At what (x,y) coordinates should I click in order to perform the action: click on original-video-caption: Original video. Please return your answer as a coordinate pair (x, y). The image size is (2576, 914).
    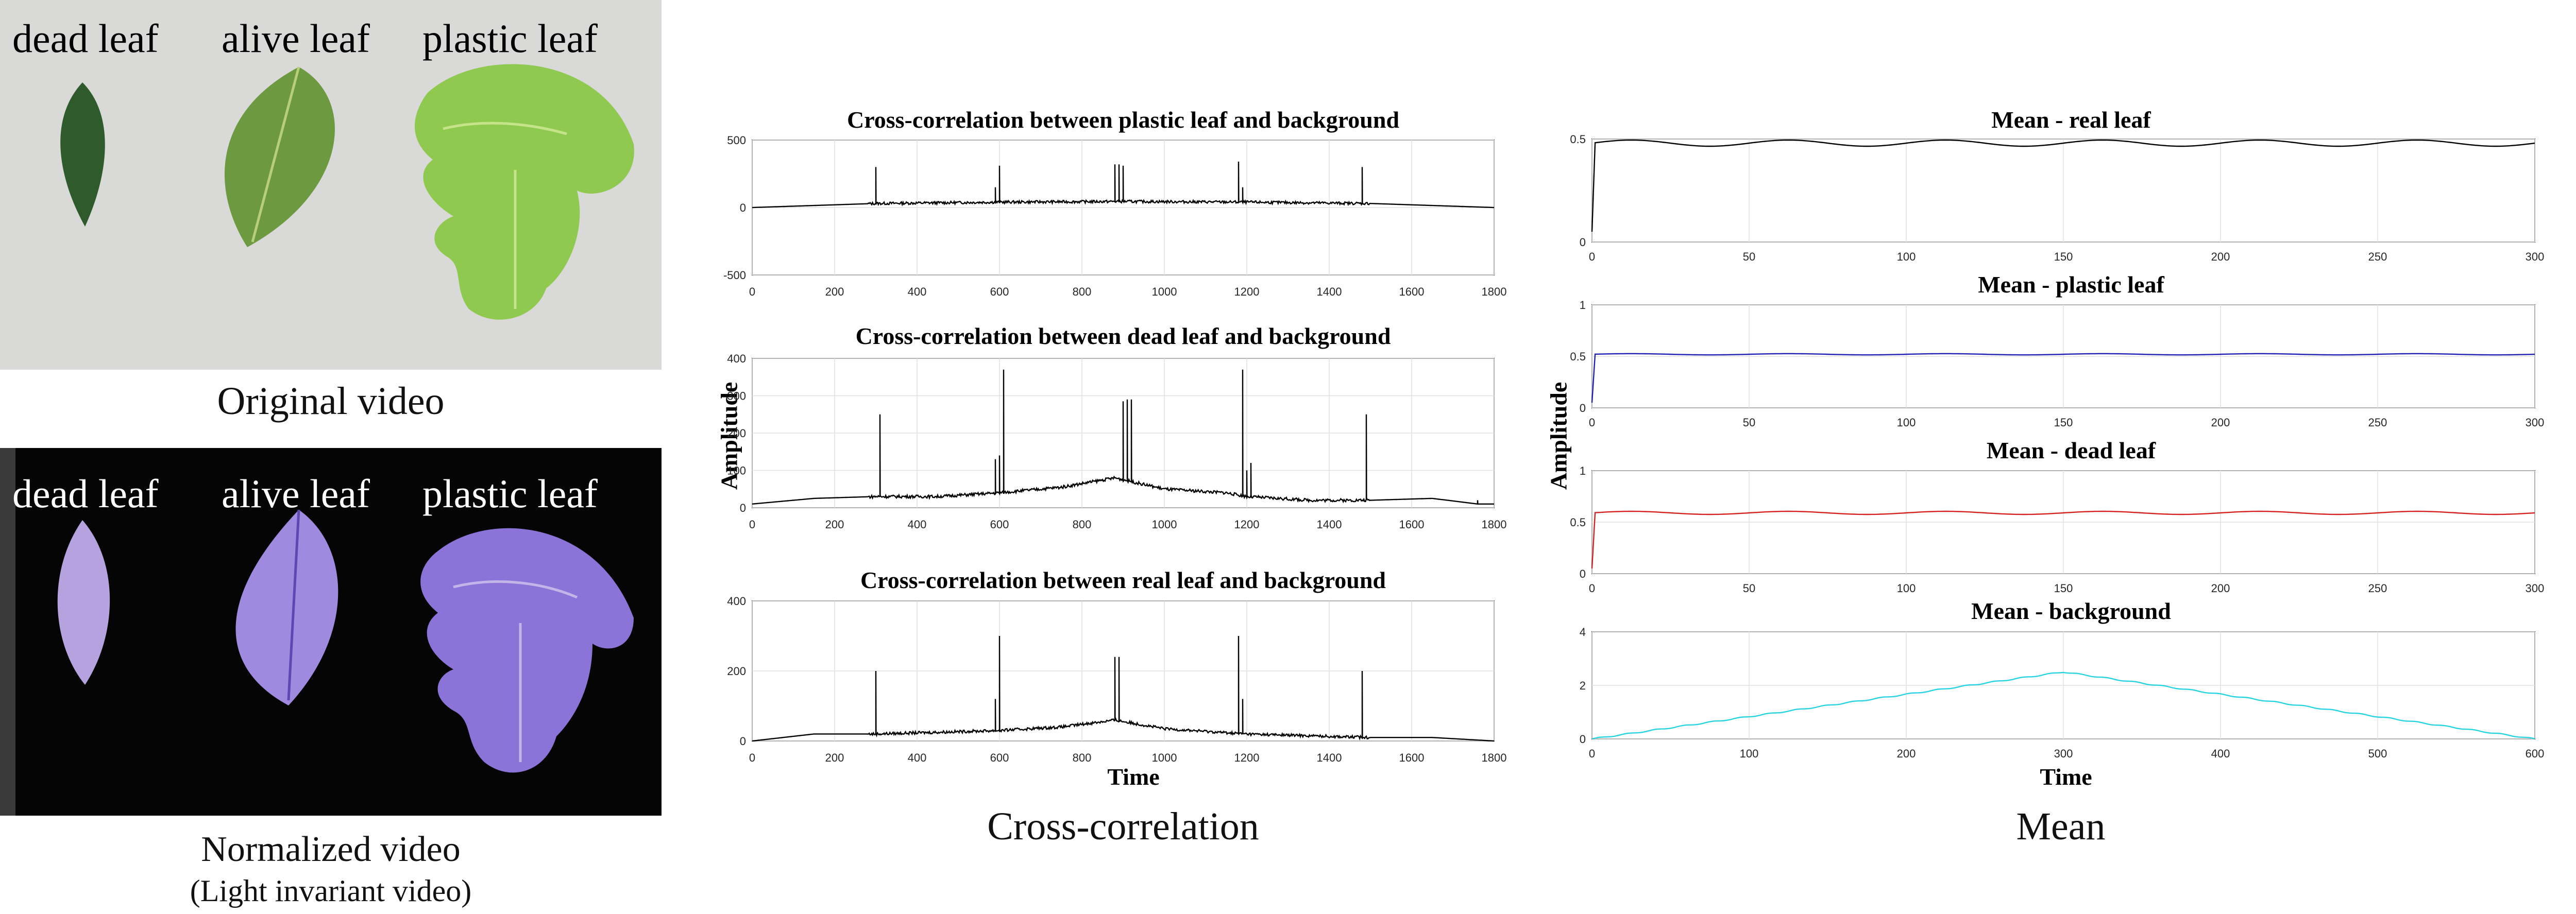
    Looking at the image, I should click on (331, 401).